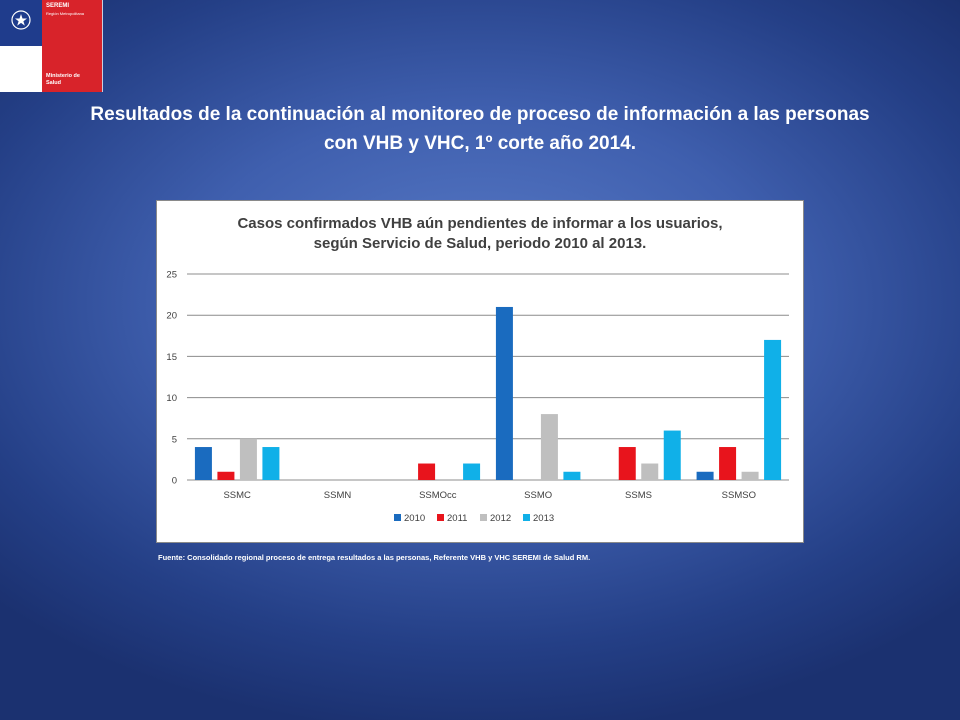 The height and width of the screenshot is (720, 960). Describe the element at coordinates (638, 495) in the screenshot. I see `x-tick-label: SSMS` at that location.